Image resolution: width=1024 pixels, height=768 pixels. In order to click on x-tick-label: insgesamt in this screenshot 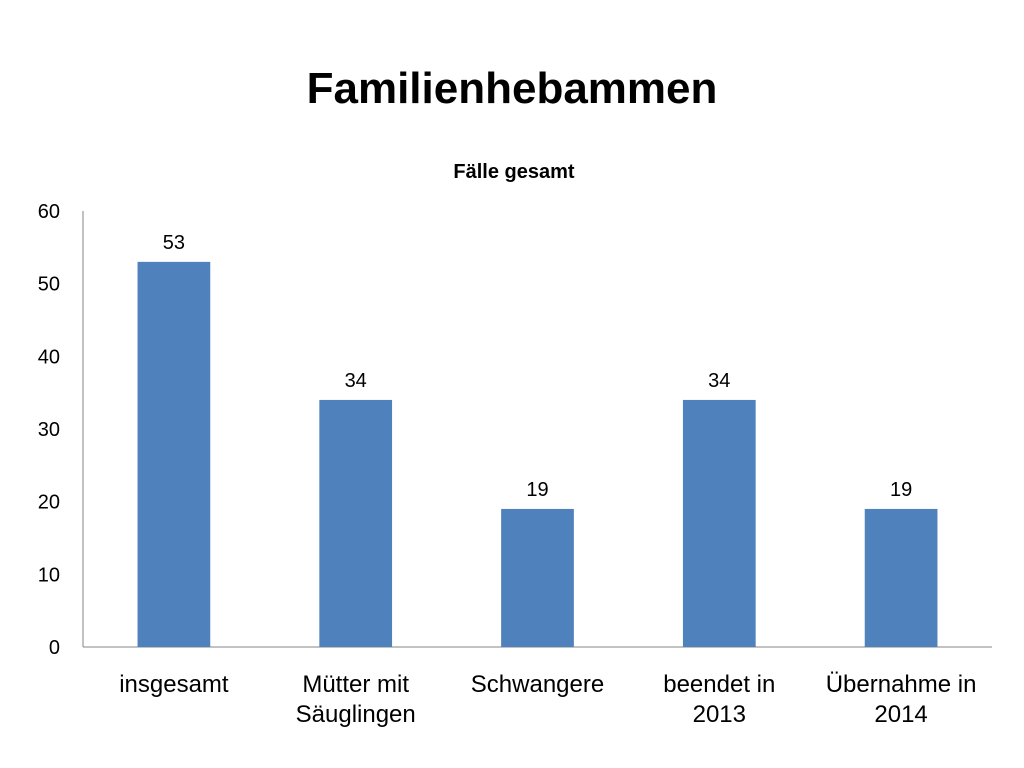, I will do `click(174, 684)`.